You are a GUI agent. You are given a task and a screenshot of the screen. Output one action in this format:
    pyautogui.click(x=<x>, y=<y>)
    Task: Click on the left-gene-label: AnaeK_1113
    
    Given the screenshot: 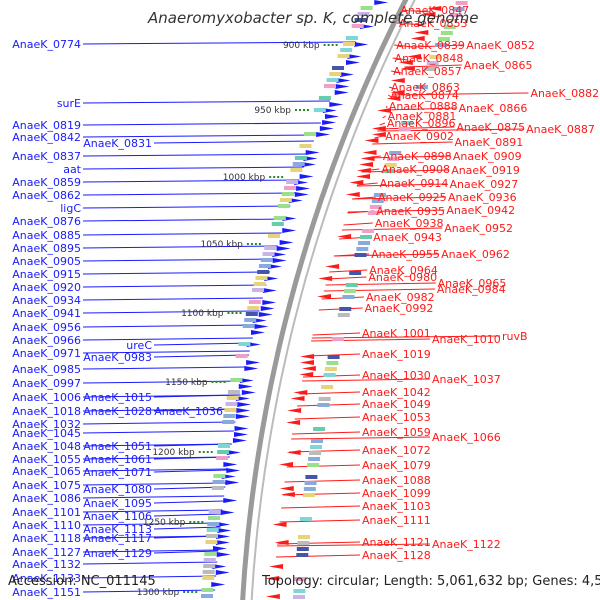 What is the action you would take?
    pyautogui.click(x=117, y=529)
    